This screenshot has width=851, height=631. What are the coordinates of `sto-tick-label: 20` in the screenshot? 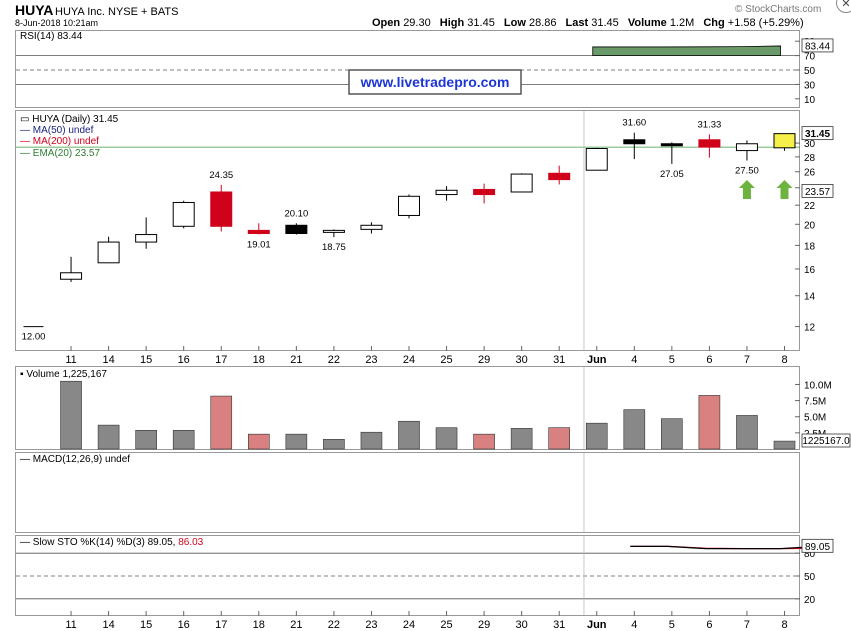 It's located at (810, 600).